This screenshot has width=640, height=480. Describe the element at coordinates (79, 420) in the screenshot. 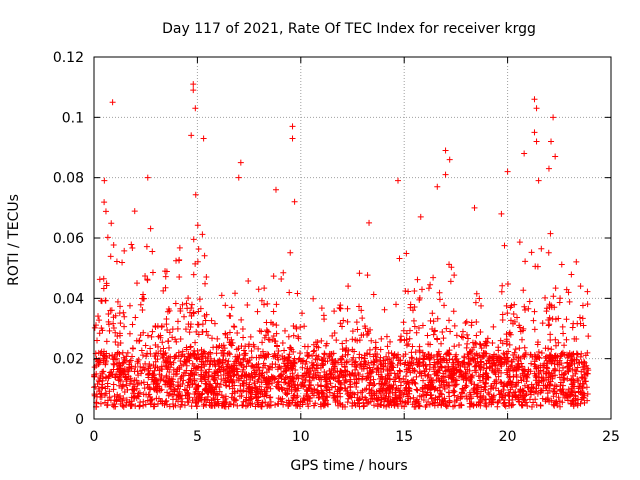

I see `y-tick-label: 0` at that location.